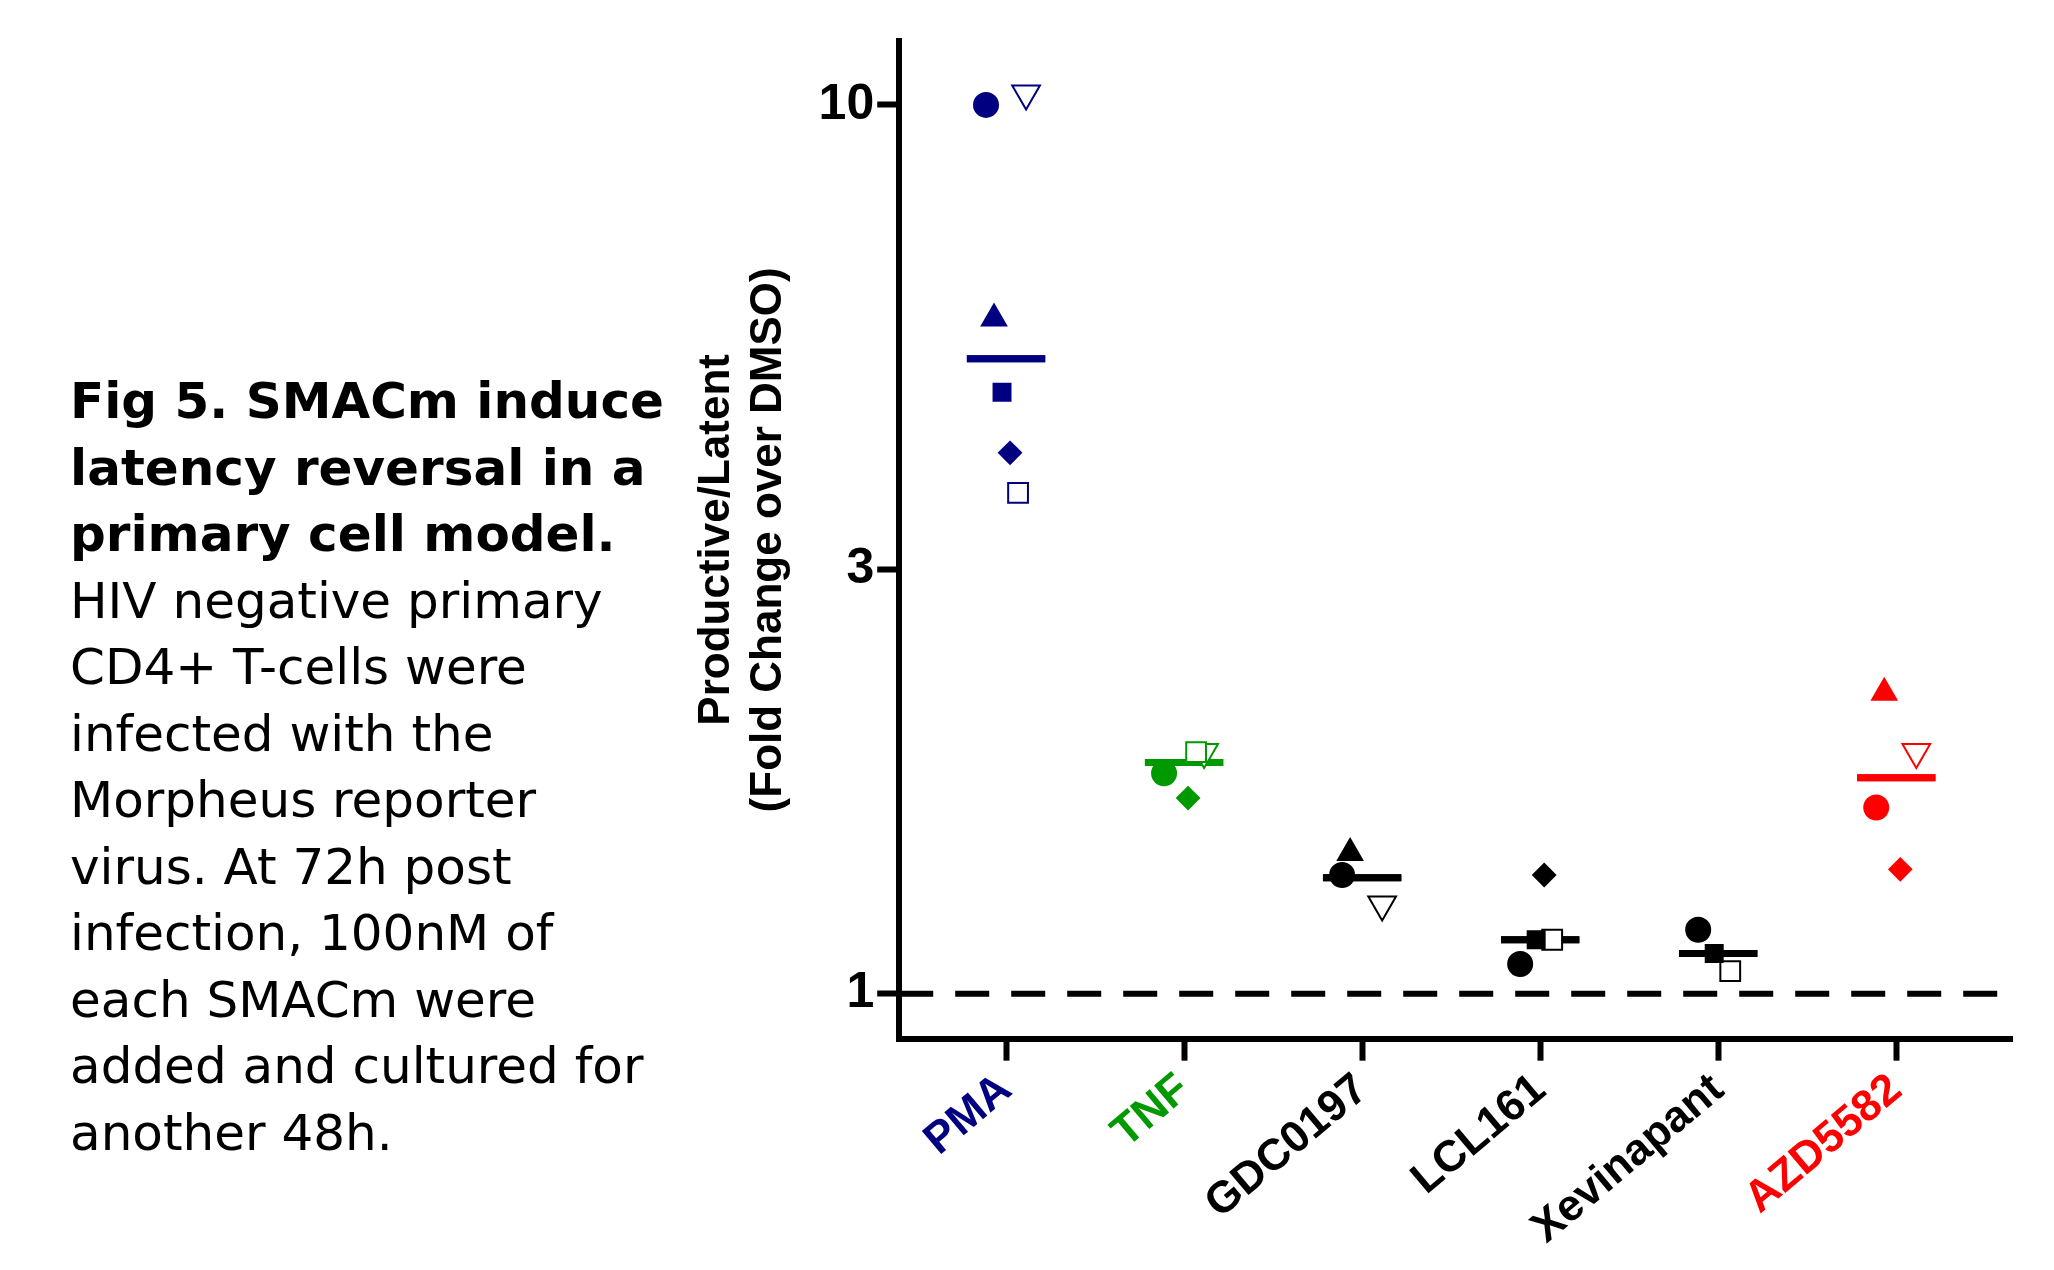 This screenshot has width=2054, height=1270. What do you see at coordinates (860, 990) in the screenshot?
I see `y-tick-label: 1` at bounding box center [860, 990].